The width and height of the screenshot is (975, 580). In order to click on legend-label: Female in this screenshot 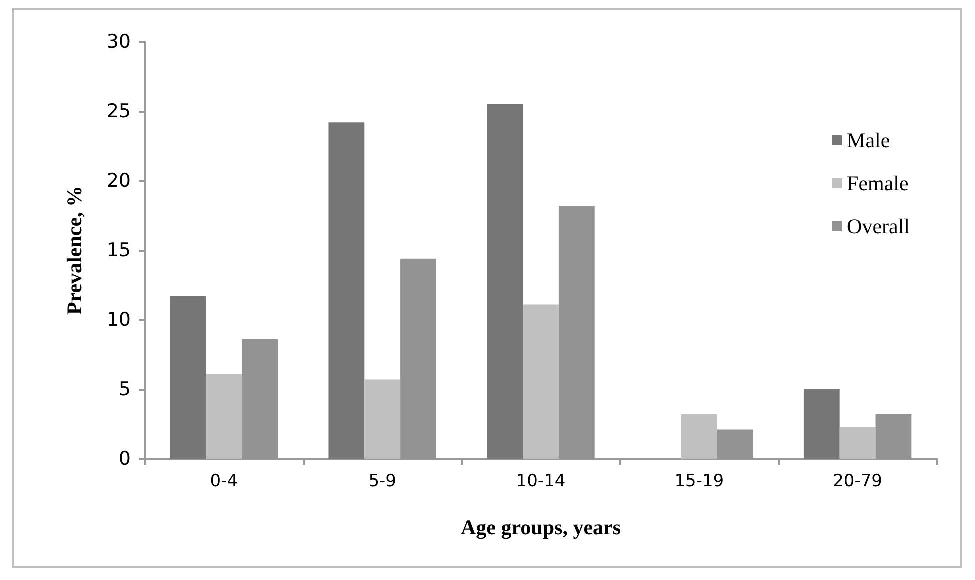, I will do `click(878, 184)`.